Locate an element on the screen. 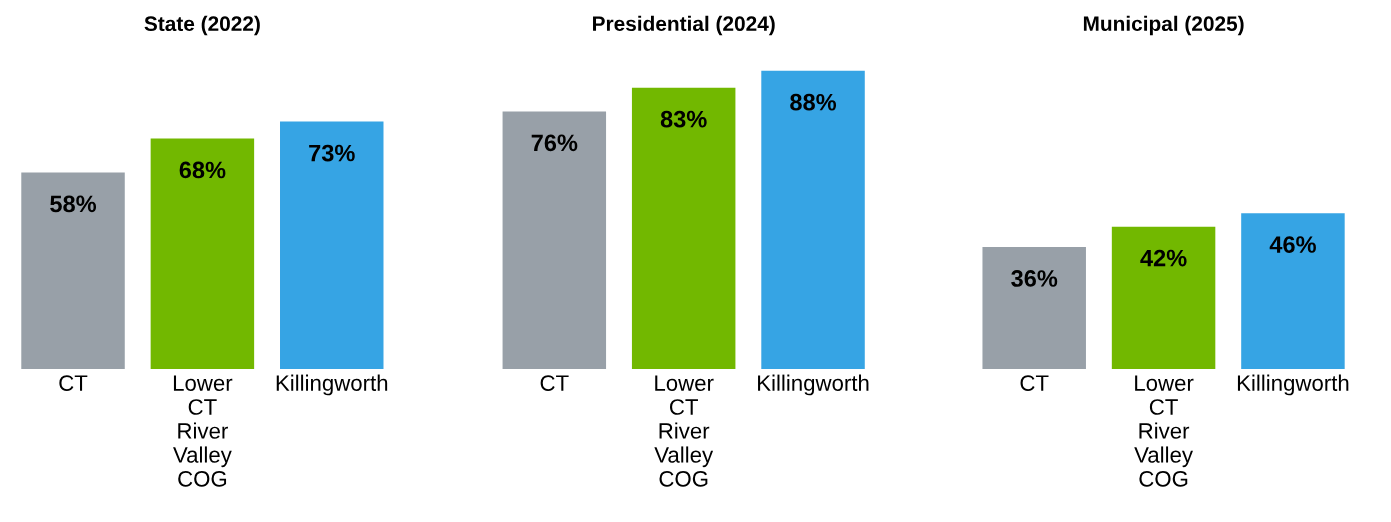 The height and width of the screenshot is (522, 1391). data-label: 42% is located at coordinates (1163, 258).